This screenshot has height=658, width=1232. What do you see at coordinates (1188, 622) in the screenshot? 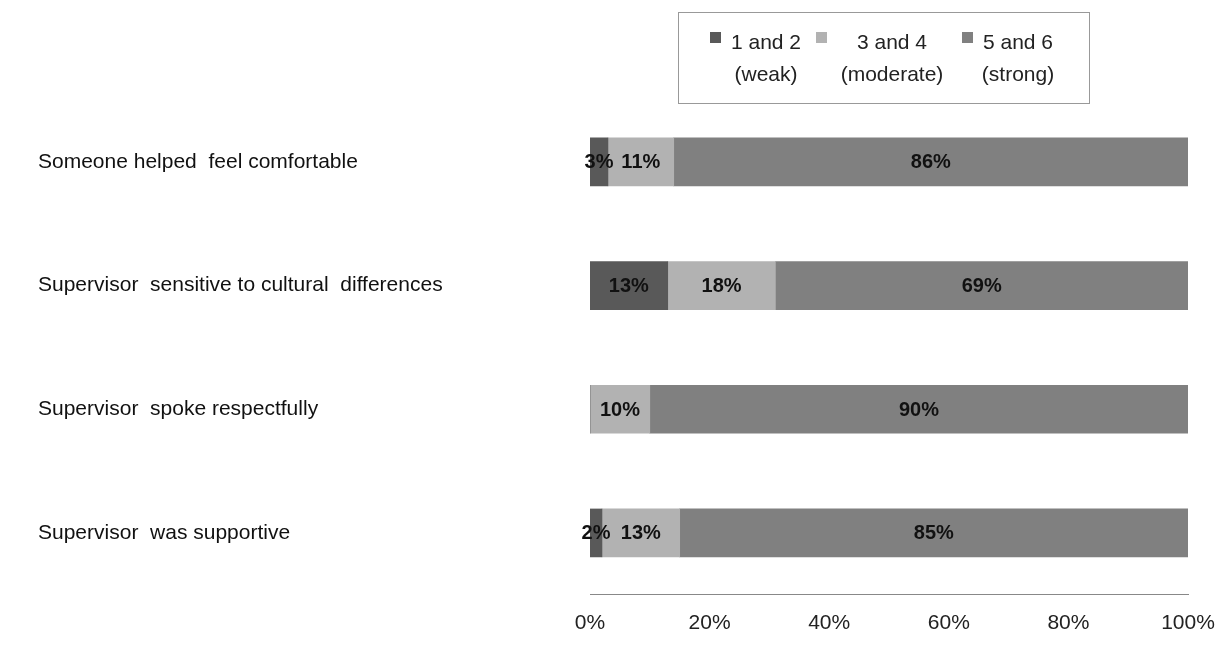
I see `x-tick-label: 100%` at bounding box center [1188, 622].